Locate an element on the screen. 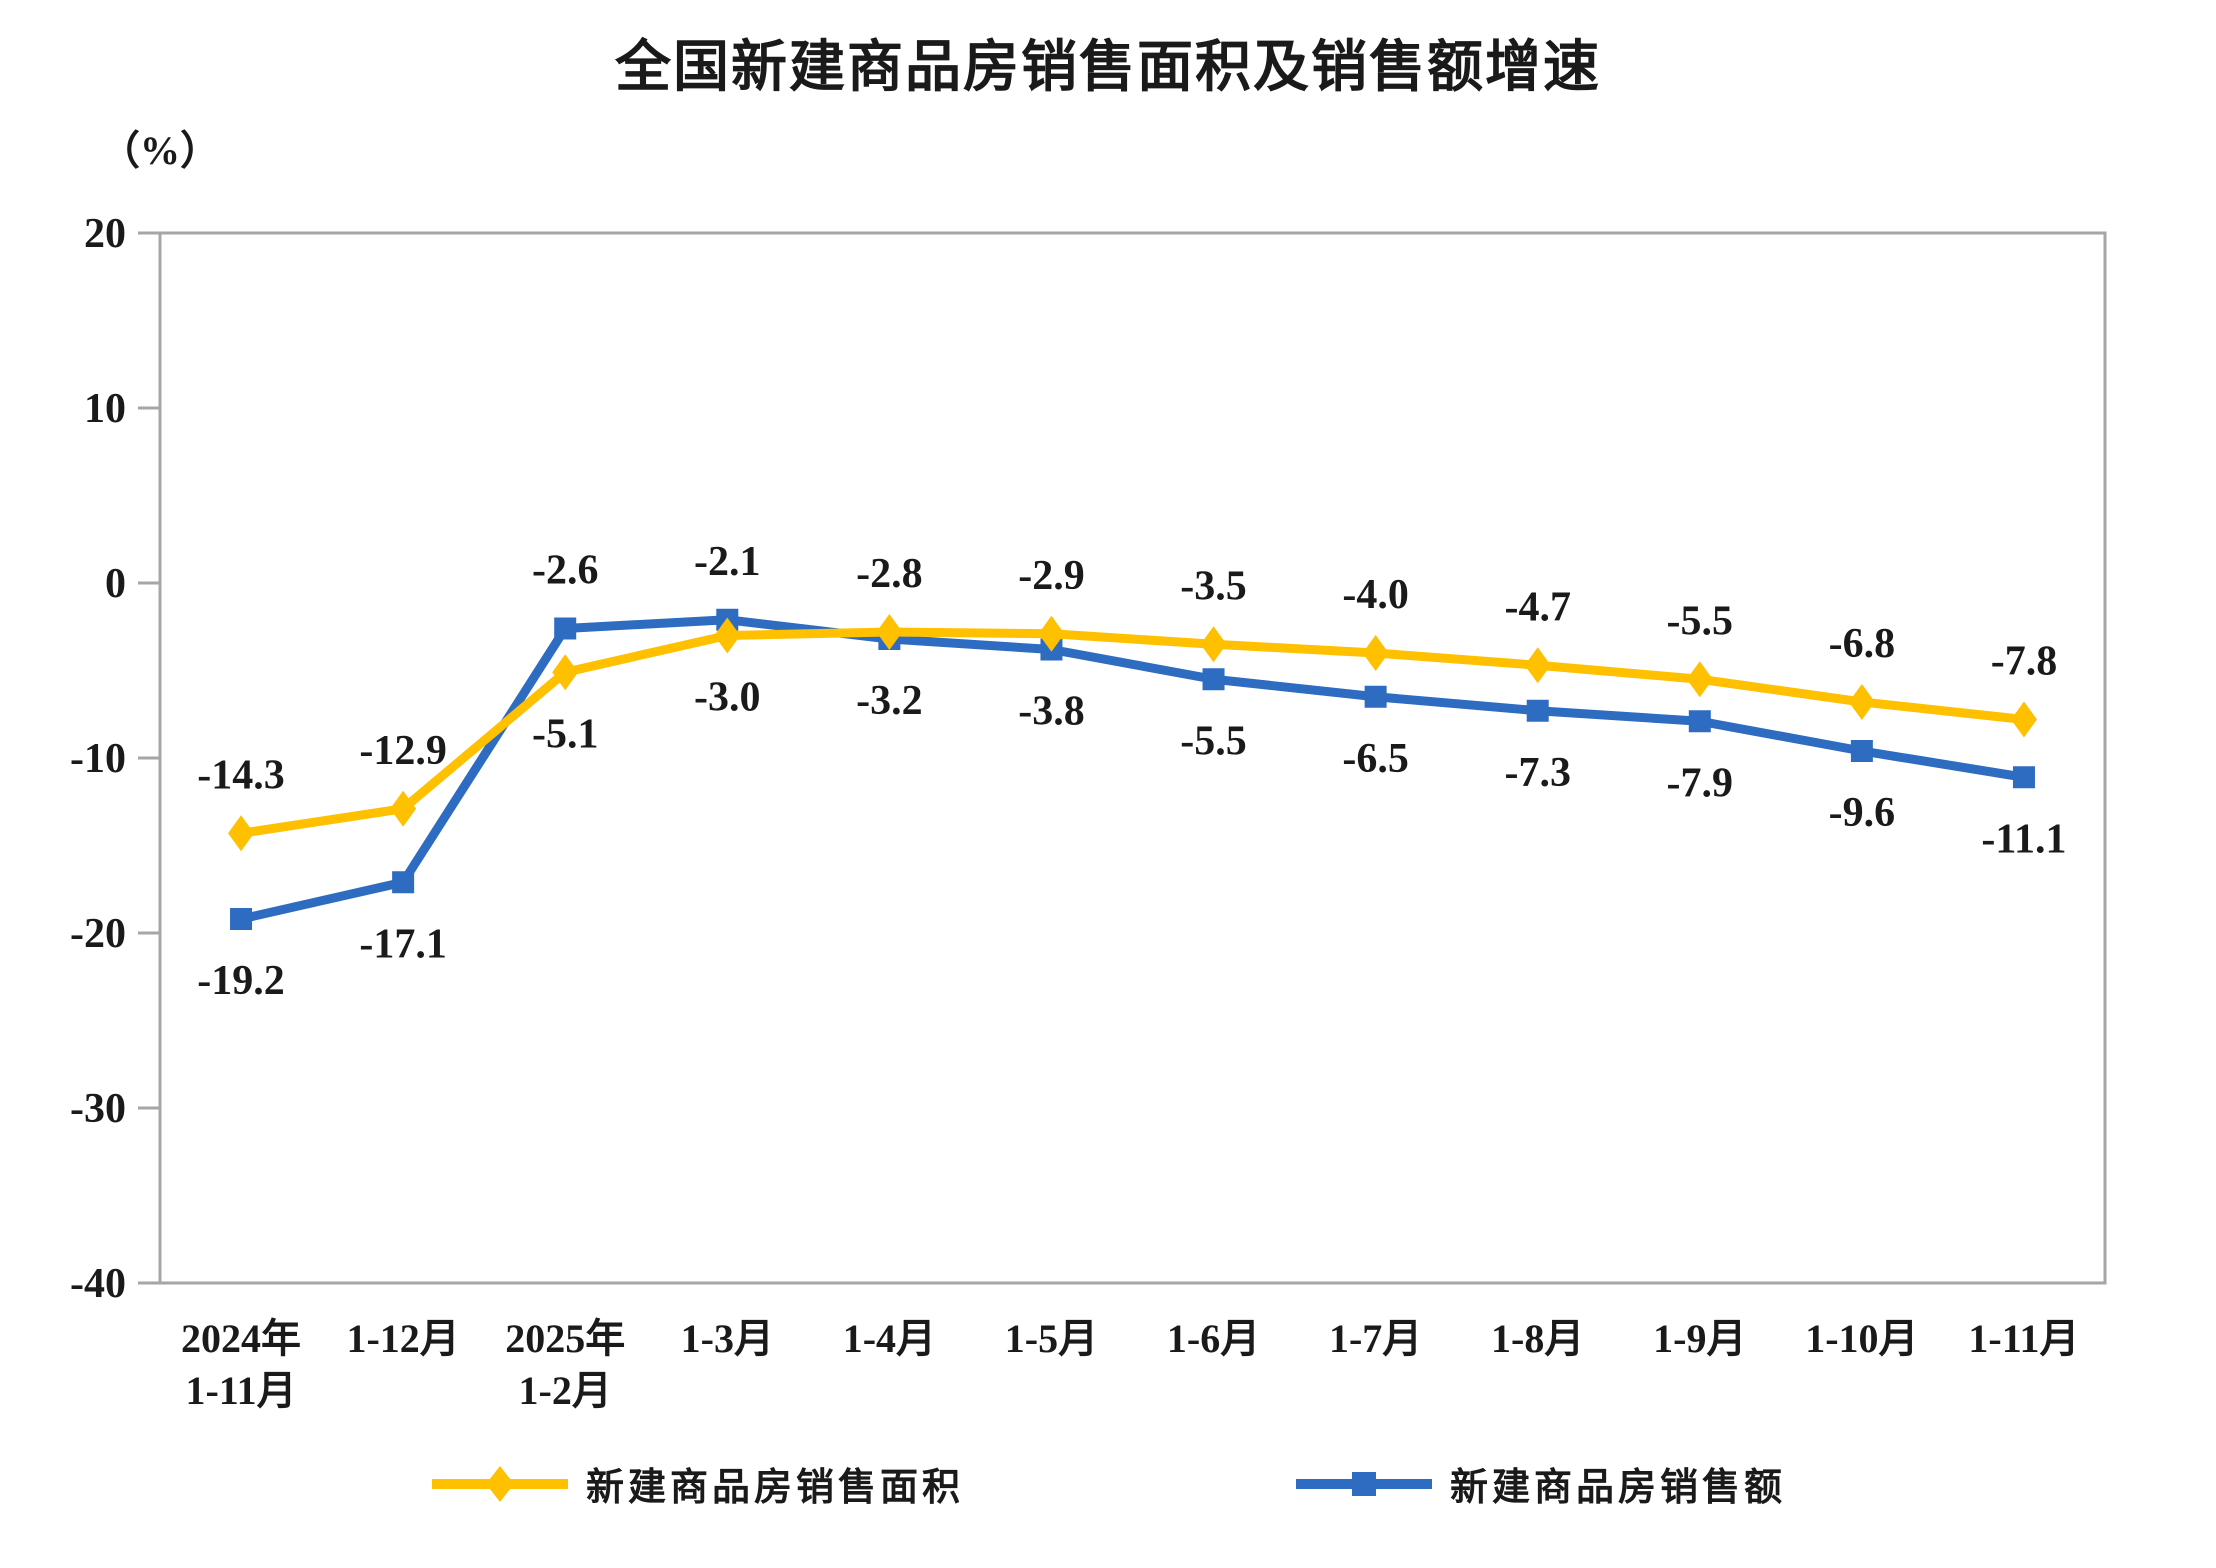 The width and height of the screenshot is (2216, 1568). data-point-label: -6.5 is located at coordinates (1375, 759).